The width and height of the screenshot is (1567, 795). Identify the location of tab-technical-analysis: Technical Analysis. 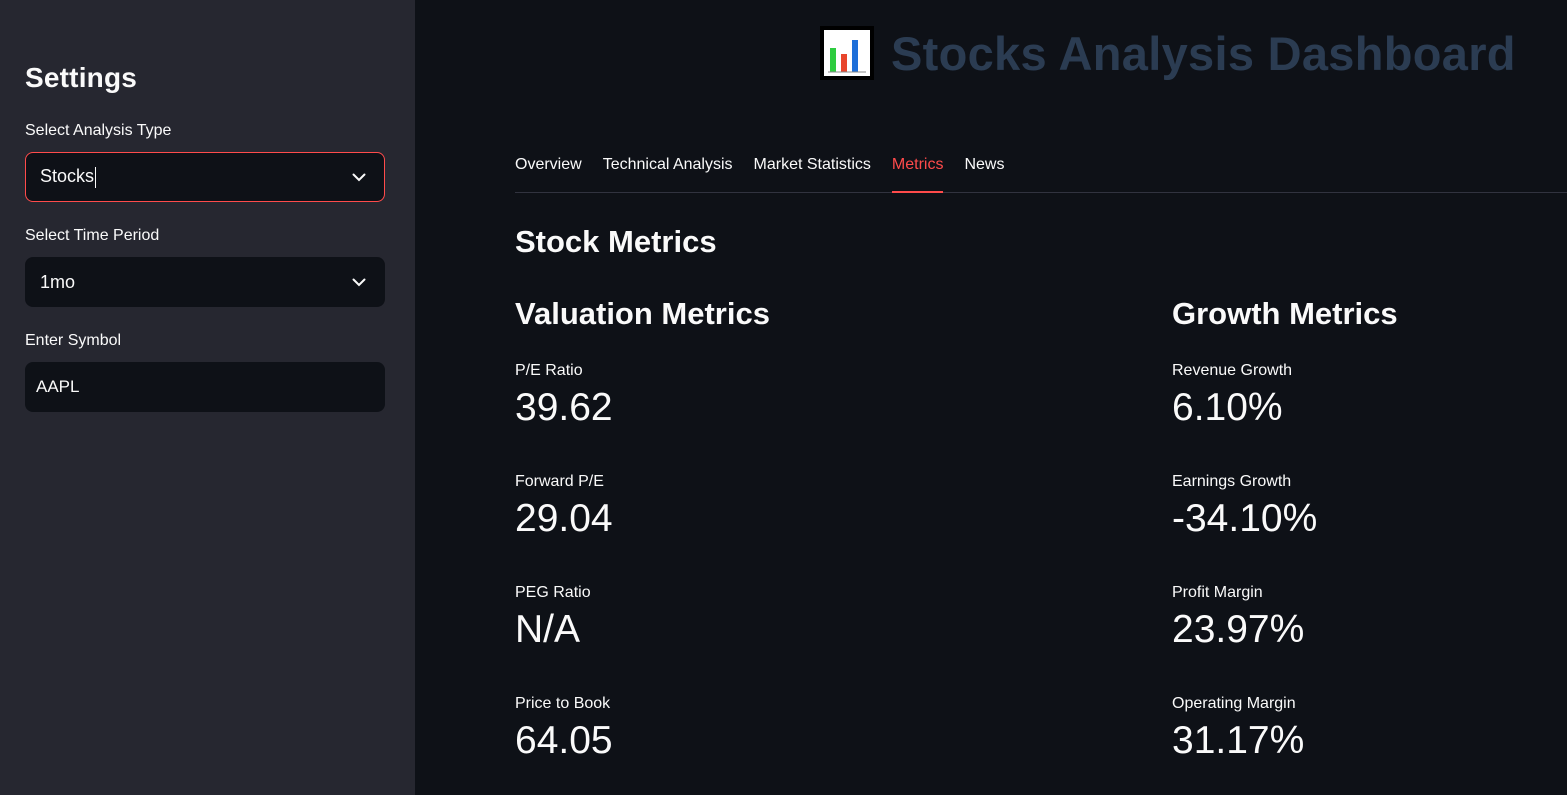
(667, 164).